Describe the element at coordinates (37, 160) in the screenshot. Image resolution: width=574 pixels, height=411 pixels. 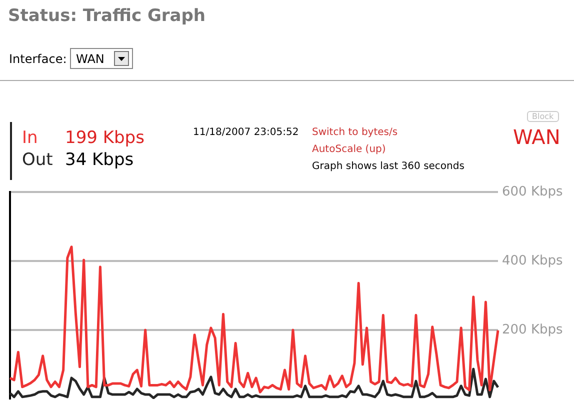
I see `text: Out` at that location.